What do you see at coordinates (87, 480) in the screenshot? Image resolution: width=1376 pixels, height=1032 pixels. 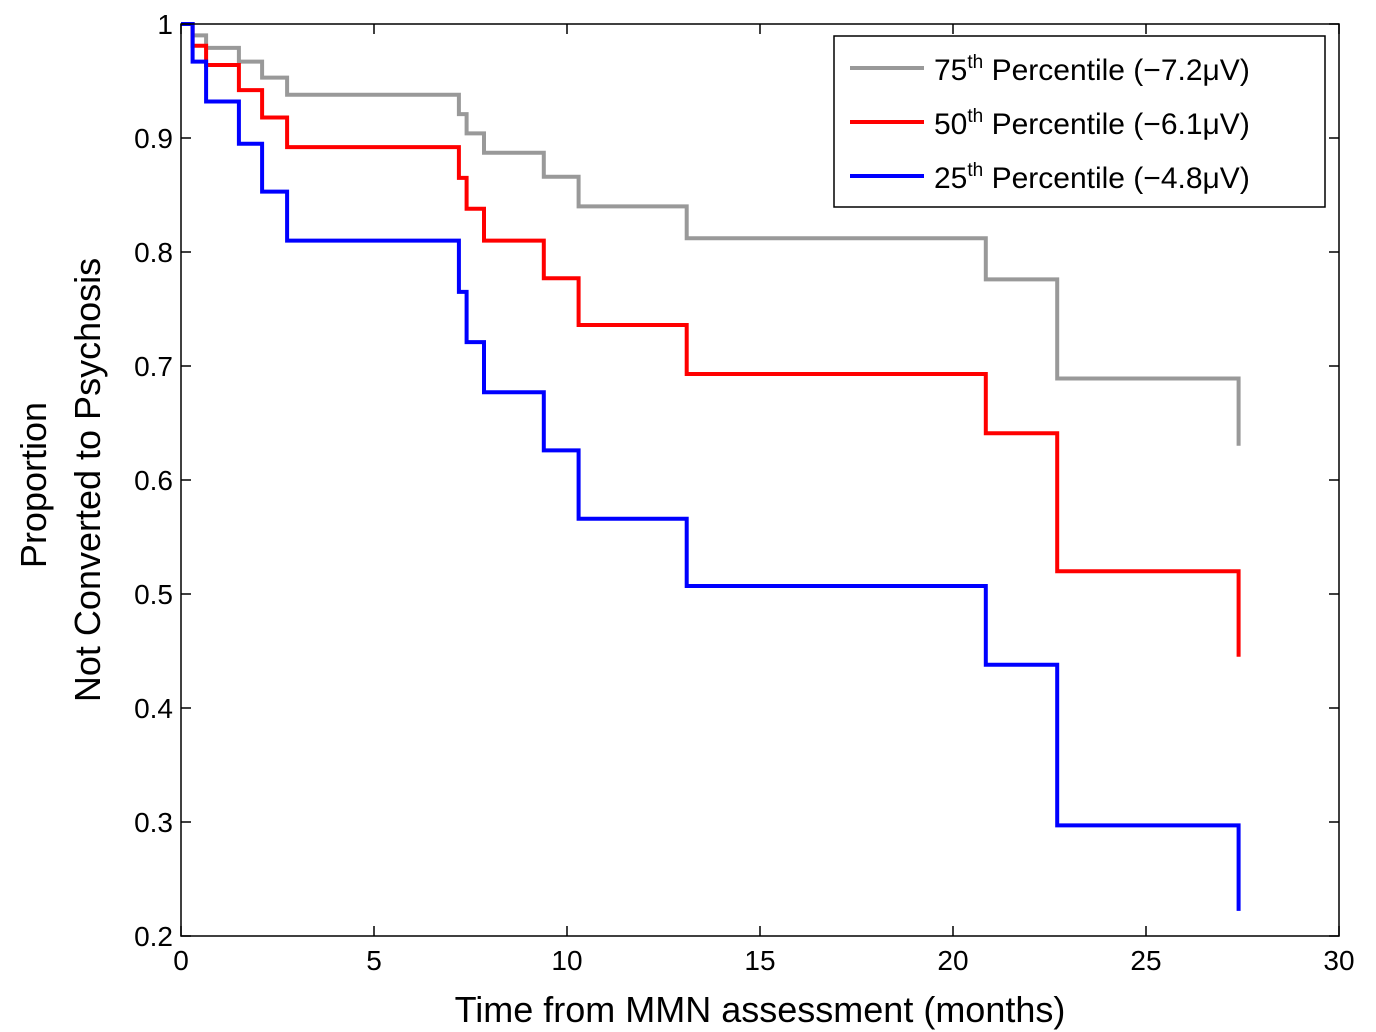 I see `y-axis-title-line-2: Not Converted to Psychosis` at bounding box center [87, 480].